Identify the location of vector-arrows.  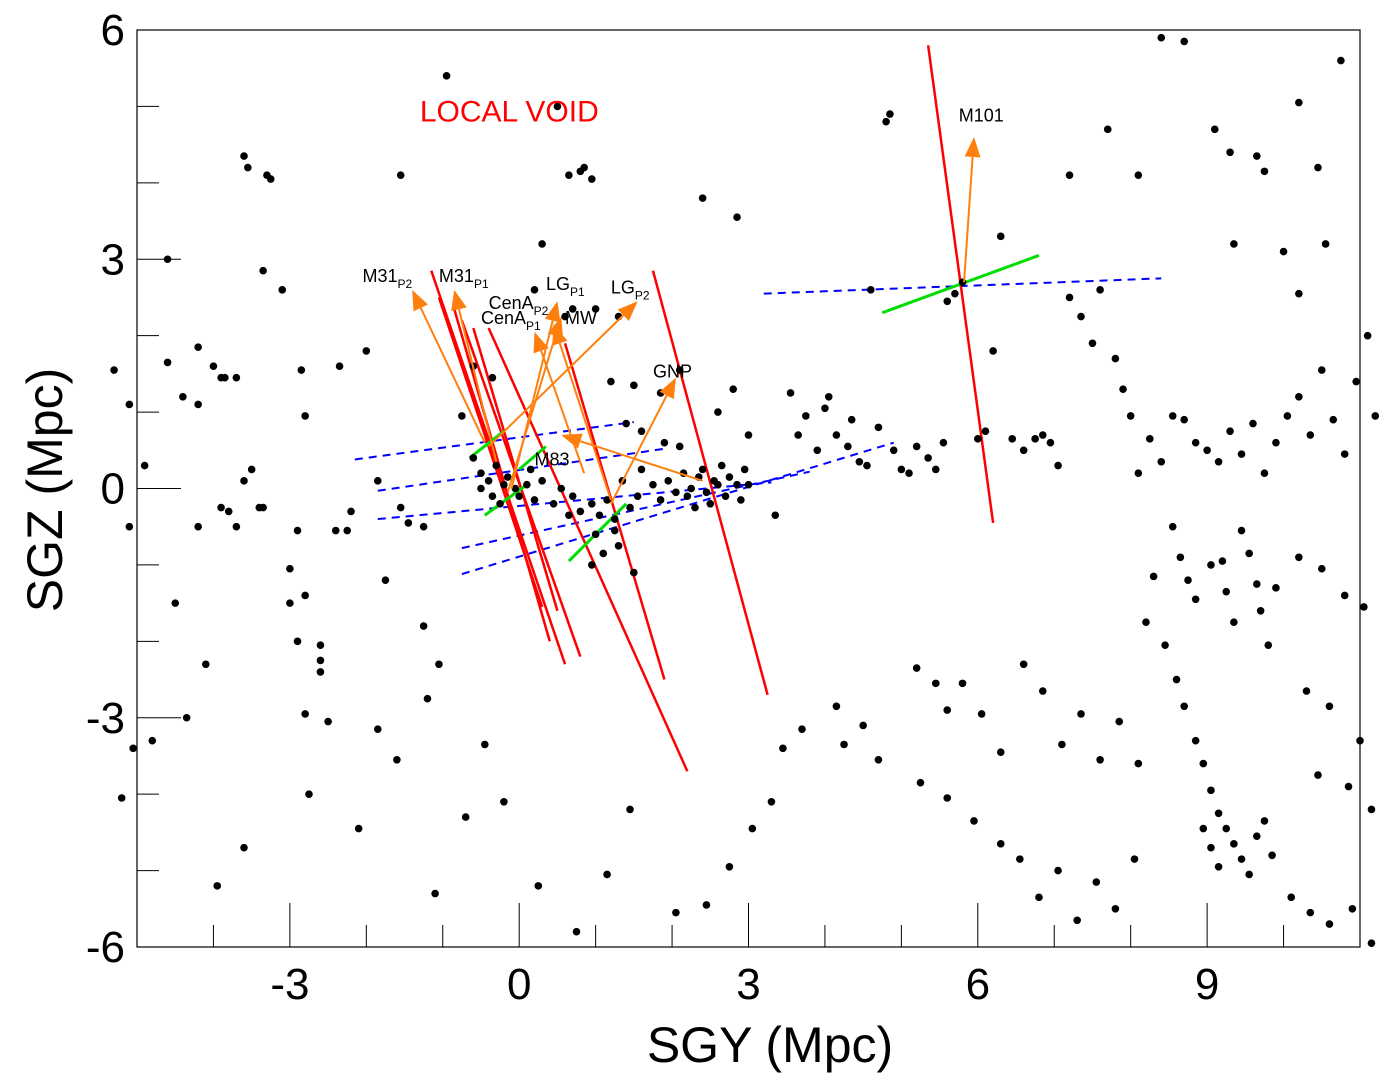
(696, 320).